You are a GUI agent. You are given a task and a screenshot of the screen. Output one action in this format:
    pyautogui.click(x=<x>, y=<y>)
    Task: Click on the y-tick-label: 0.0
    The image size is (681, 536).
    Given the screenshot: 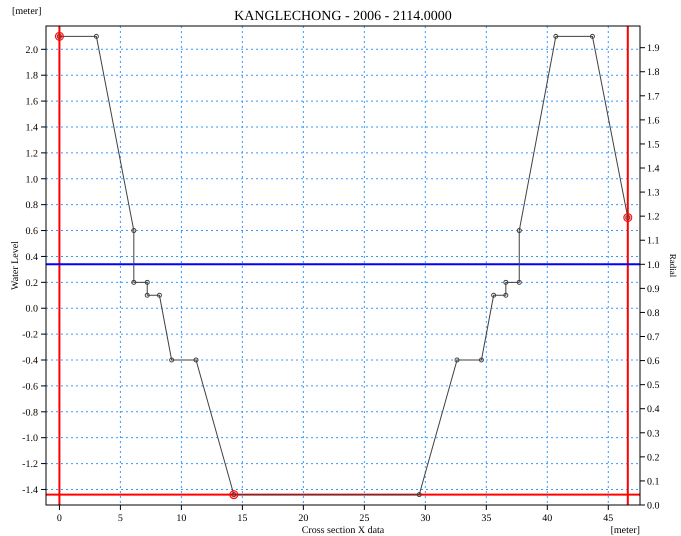 What is the action you would take?
    pyautogui.click(x=32, y=309)
    